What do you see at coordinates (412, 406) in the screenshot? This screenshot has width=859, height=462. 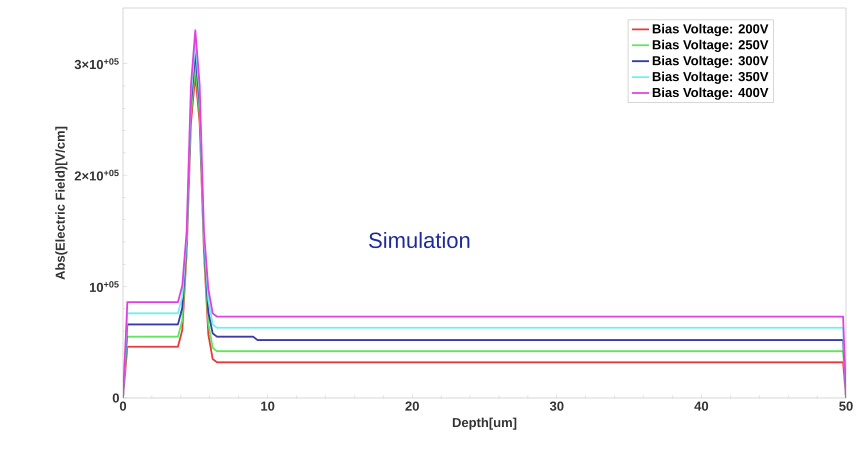 I see `x-tick-label: 20` at bounding box center [412, 406].